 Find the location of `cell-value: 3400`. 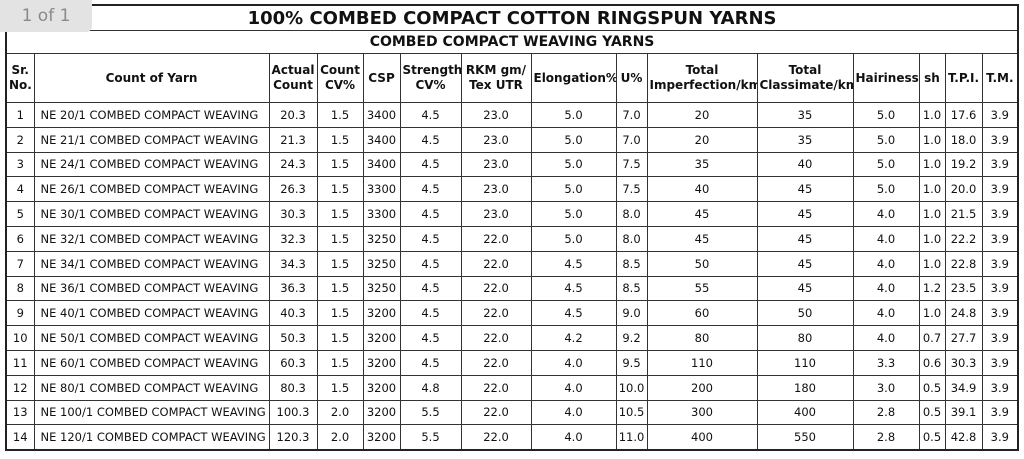

cell-value: 3400 is located at coordinates (381, 139).